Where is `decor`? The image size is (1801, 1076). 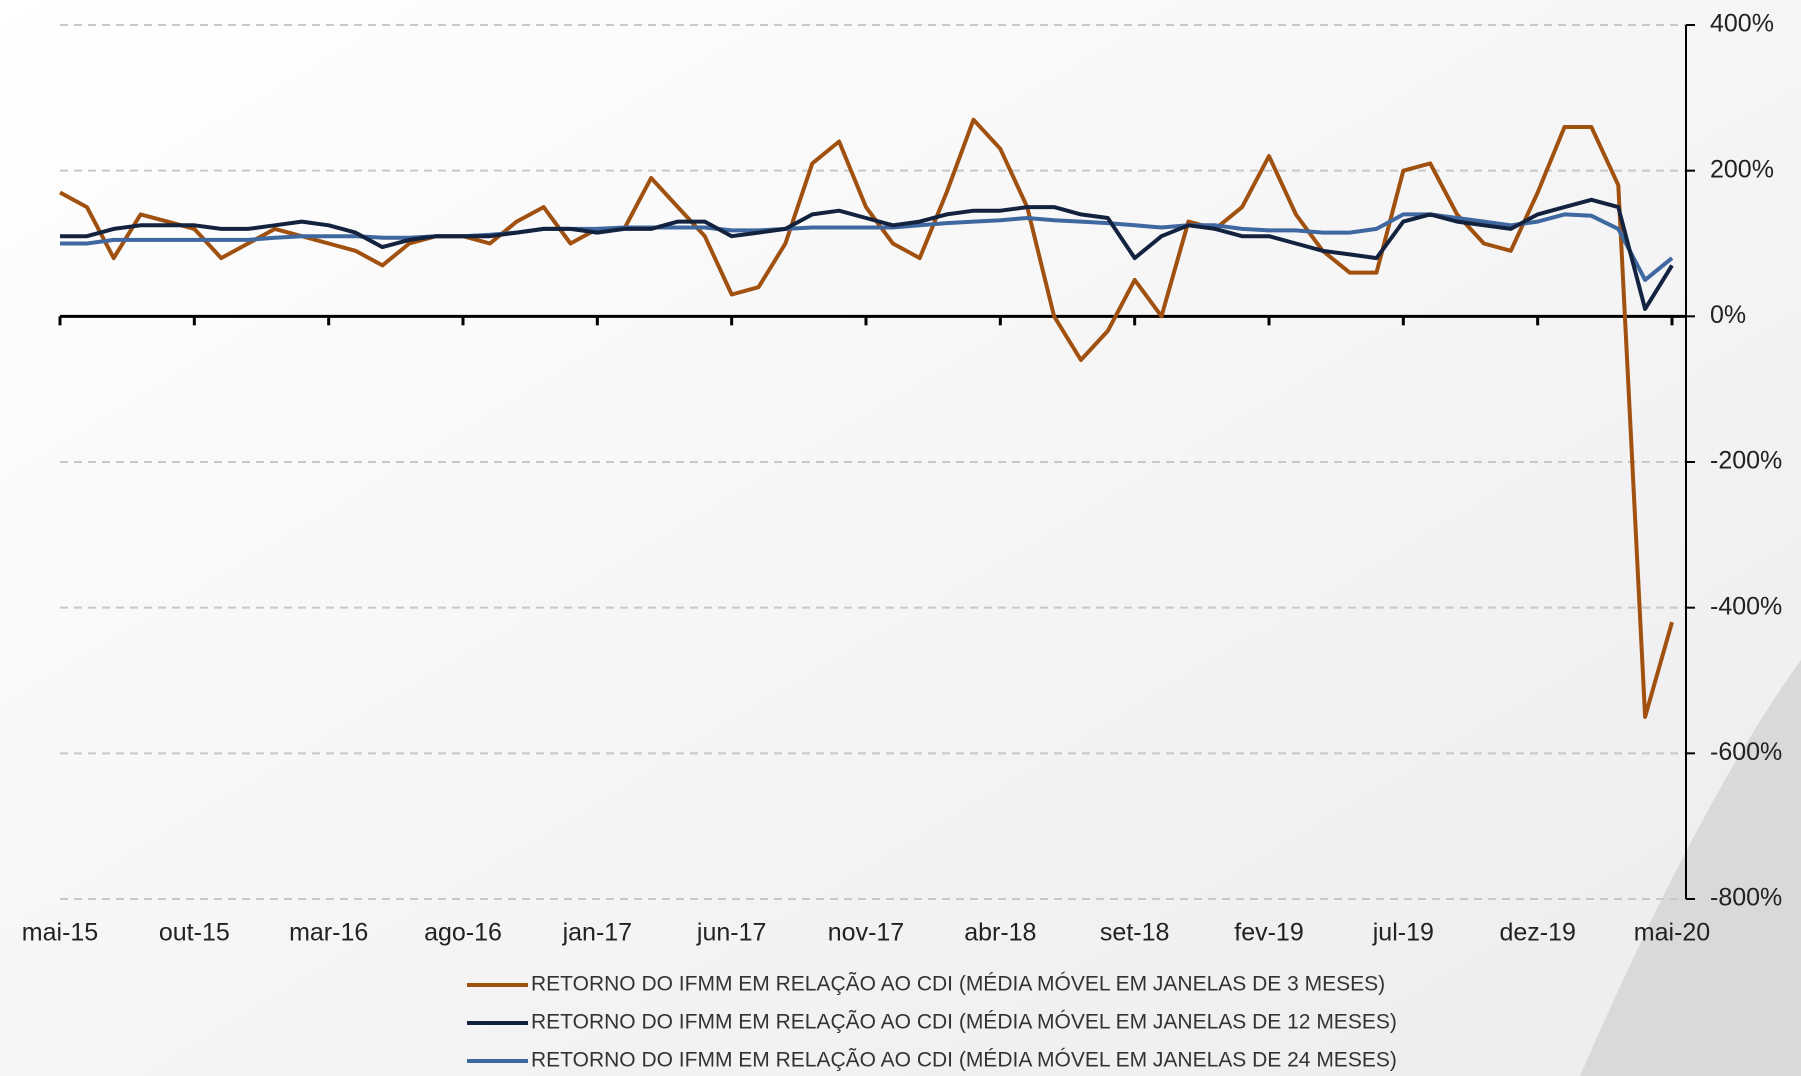 decor is located at coordinates (1690, 868).